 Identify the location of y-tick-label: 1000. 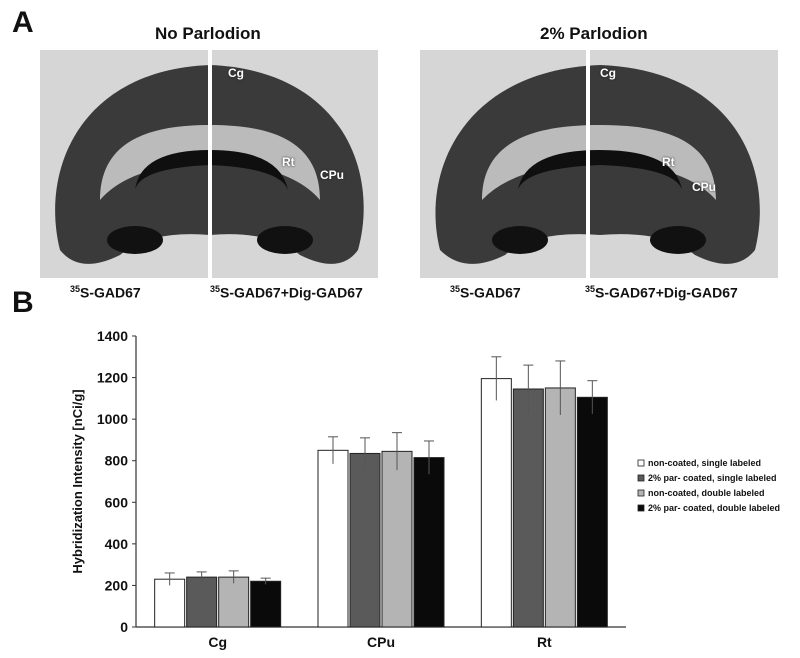
(112, 419).